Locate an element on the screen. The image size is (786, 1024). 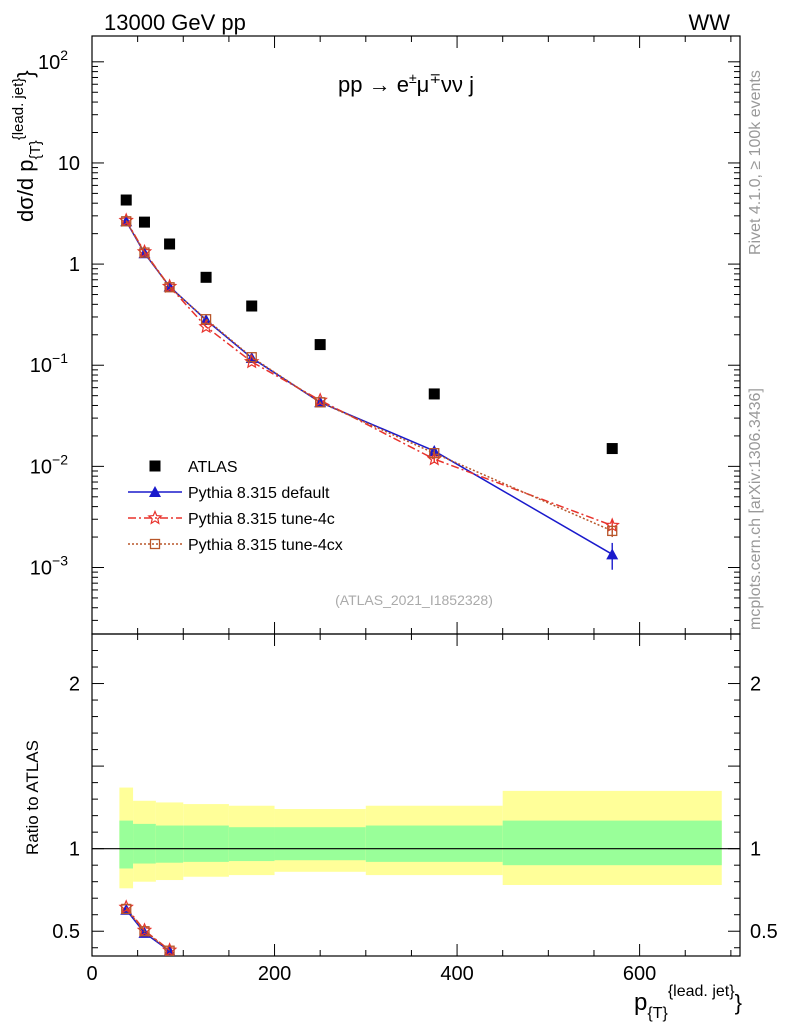
x-axis-label: p{T}{lead. jet}} is located at coordinates (688, 1002).